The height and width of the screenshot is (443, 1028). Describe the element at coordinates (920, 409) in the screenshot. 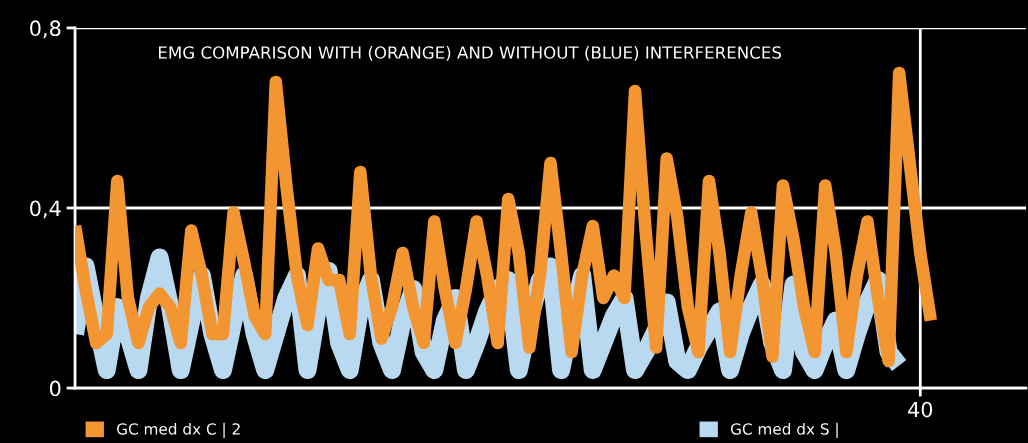

I see `x-tick-label: 40` at that location.